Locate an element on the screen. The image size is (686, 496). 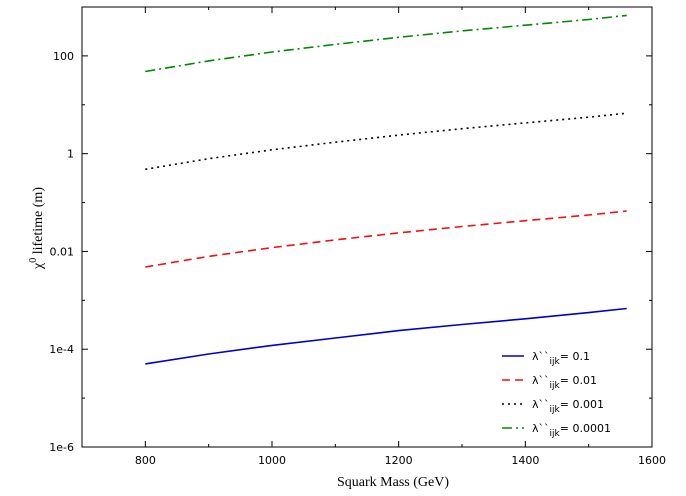
x-tick-label: 1400 is located at coordinates (525, 460).